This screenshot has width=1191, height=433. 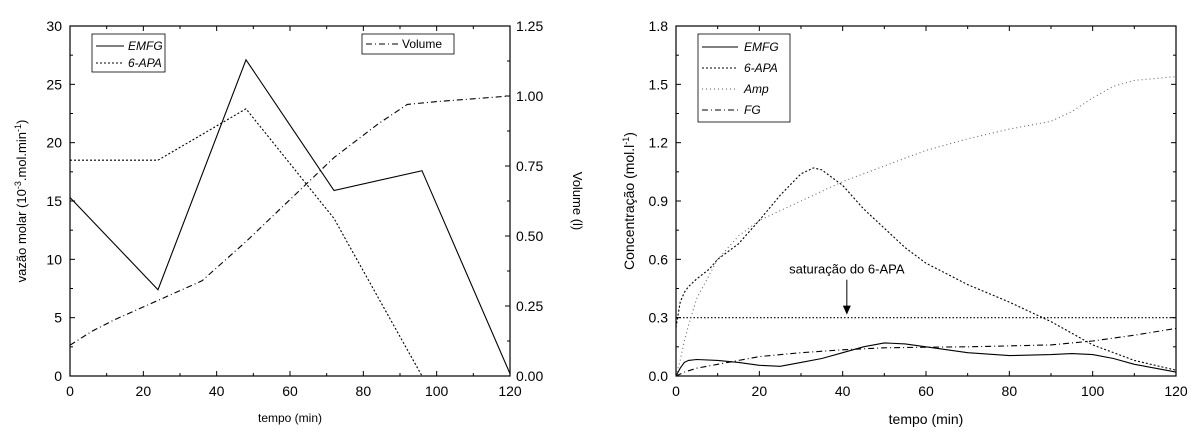 I want to click on left-x-tick-label: 100, so click(x=437, y=391).